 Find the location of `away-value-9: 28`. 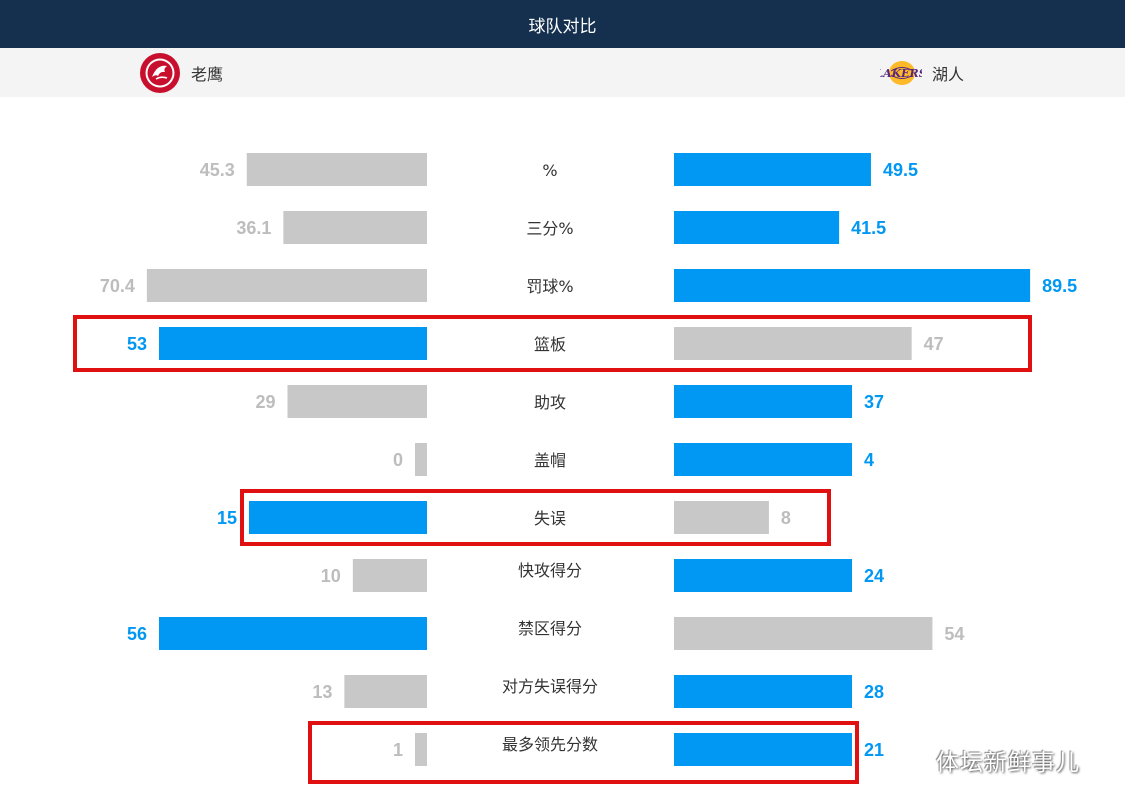

away-value-9: 28 is located at coordinates (874, 692).